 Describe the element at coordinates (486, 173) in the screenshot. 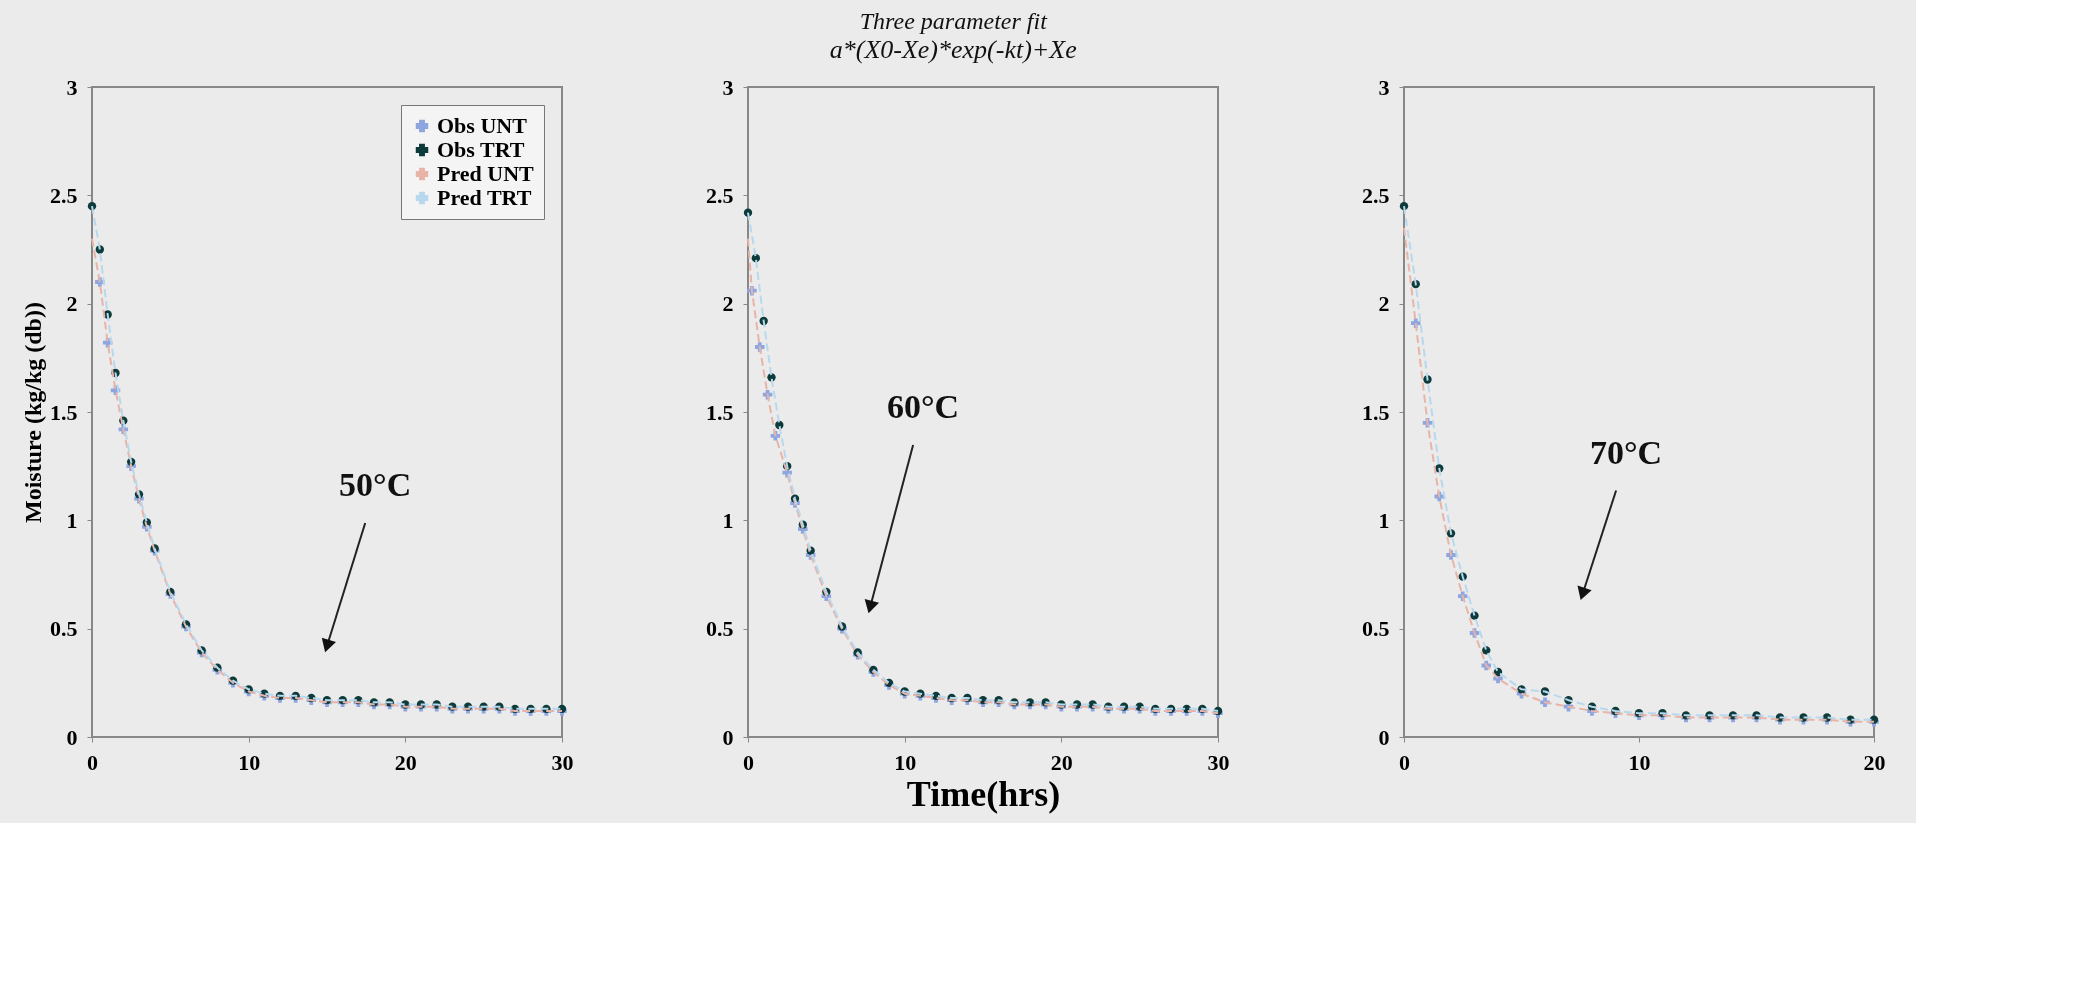

I see `legend-label: Pred UNT` at that location.